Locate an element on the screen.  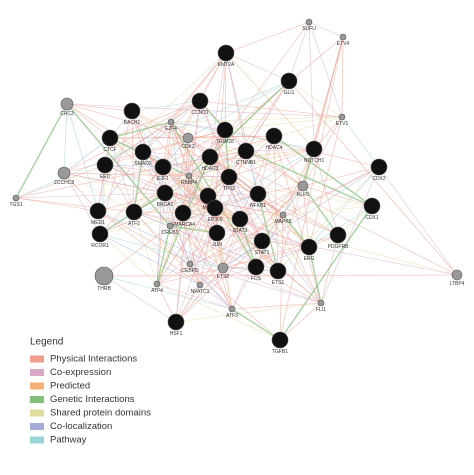
node-label: SMARCA4 is located at coordinates (183, 225).